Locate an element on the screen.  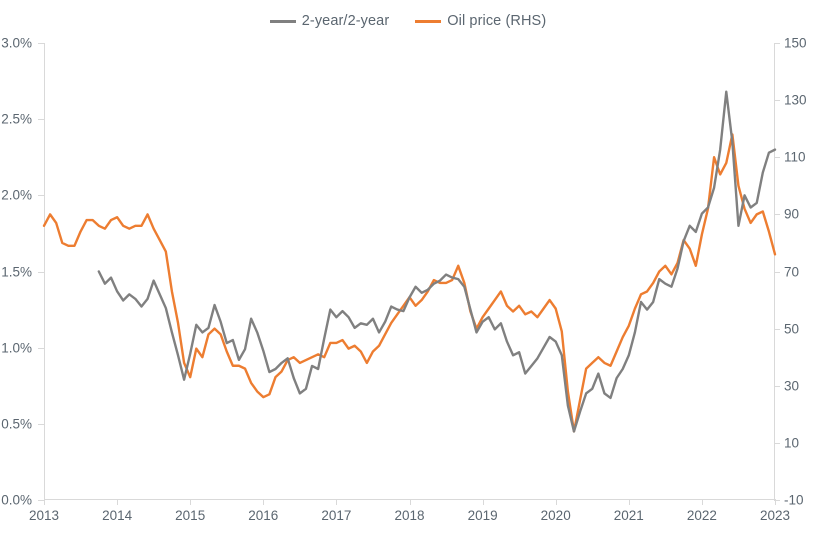
y-axis-right-label: 130 is located at coordinates (795, 100).